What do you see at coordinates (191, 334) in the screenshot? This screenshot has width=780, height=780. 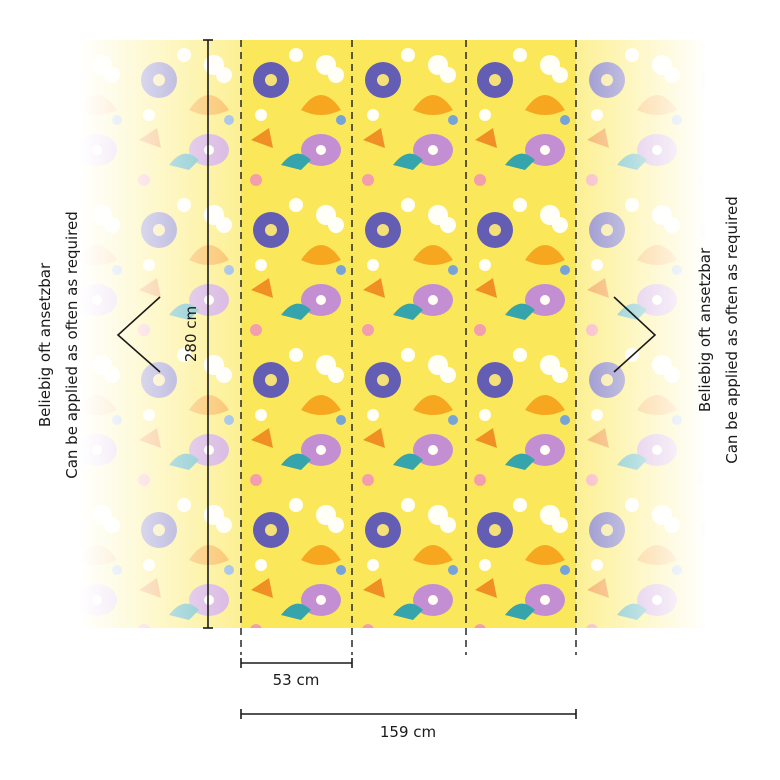 I see `height-label: 280 cm` at bounding box center [191, 334].